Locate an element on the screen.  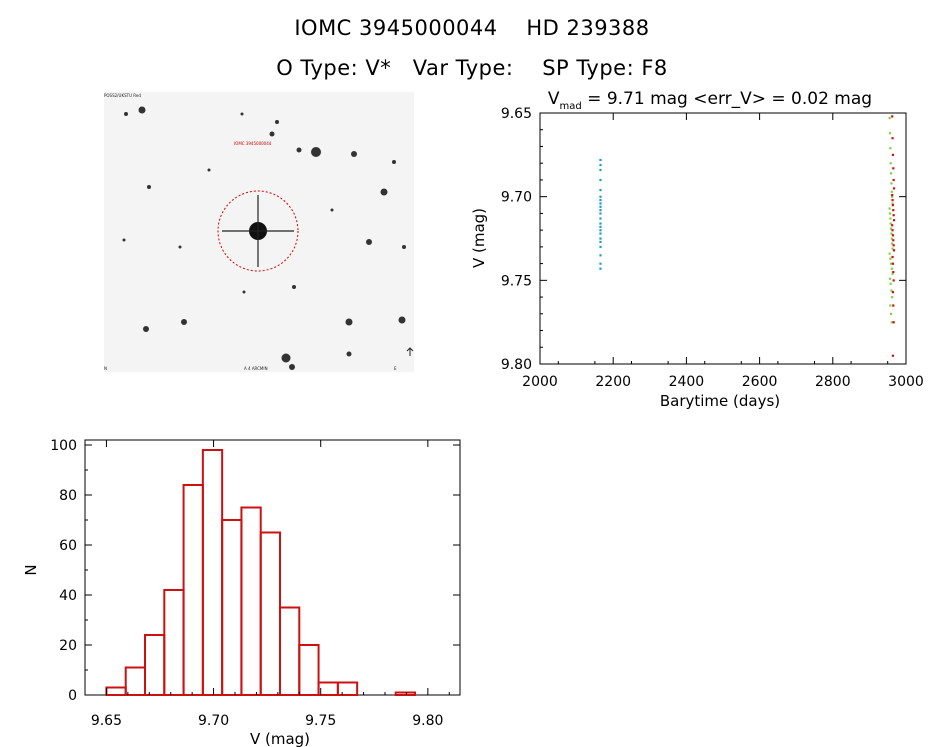
finder-top-left-label: POSS2/UKSTU Red is located at coordinates (122, 95).